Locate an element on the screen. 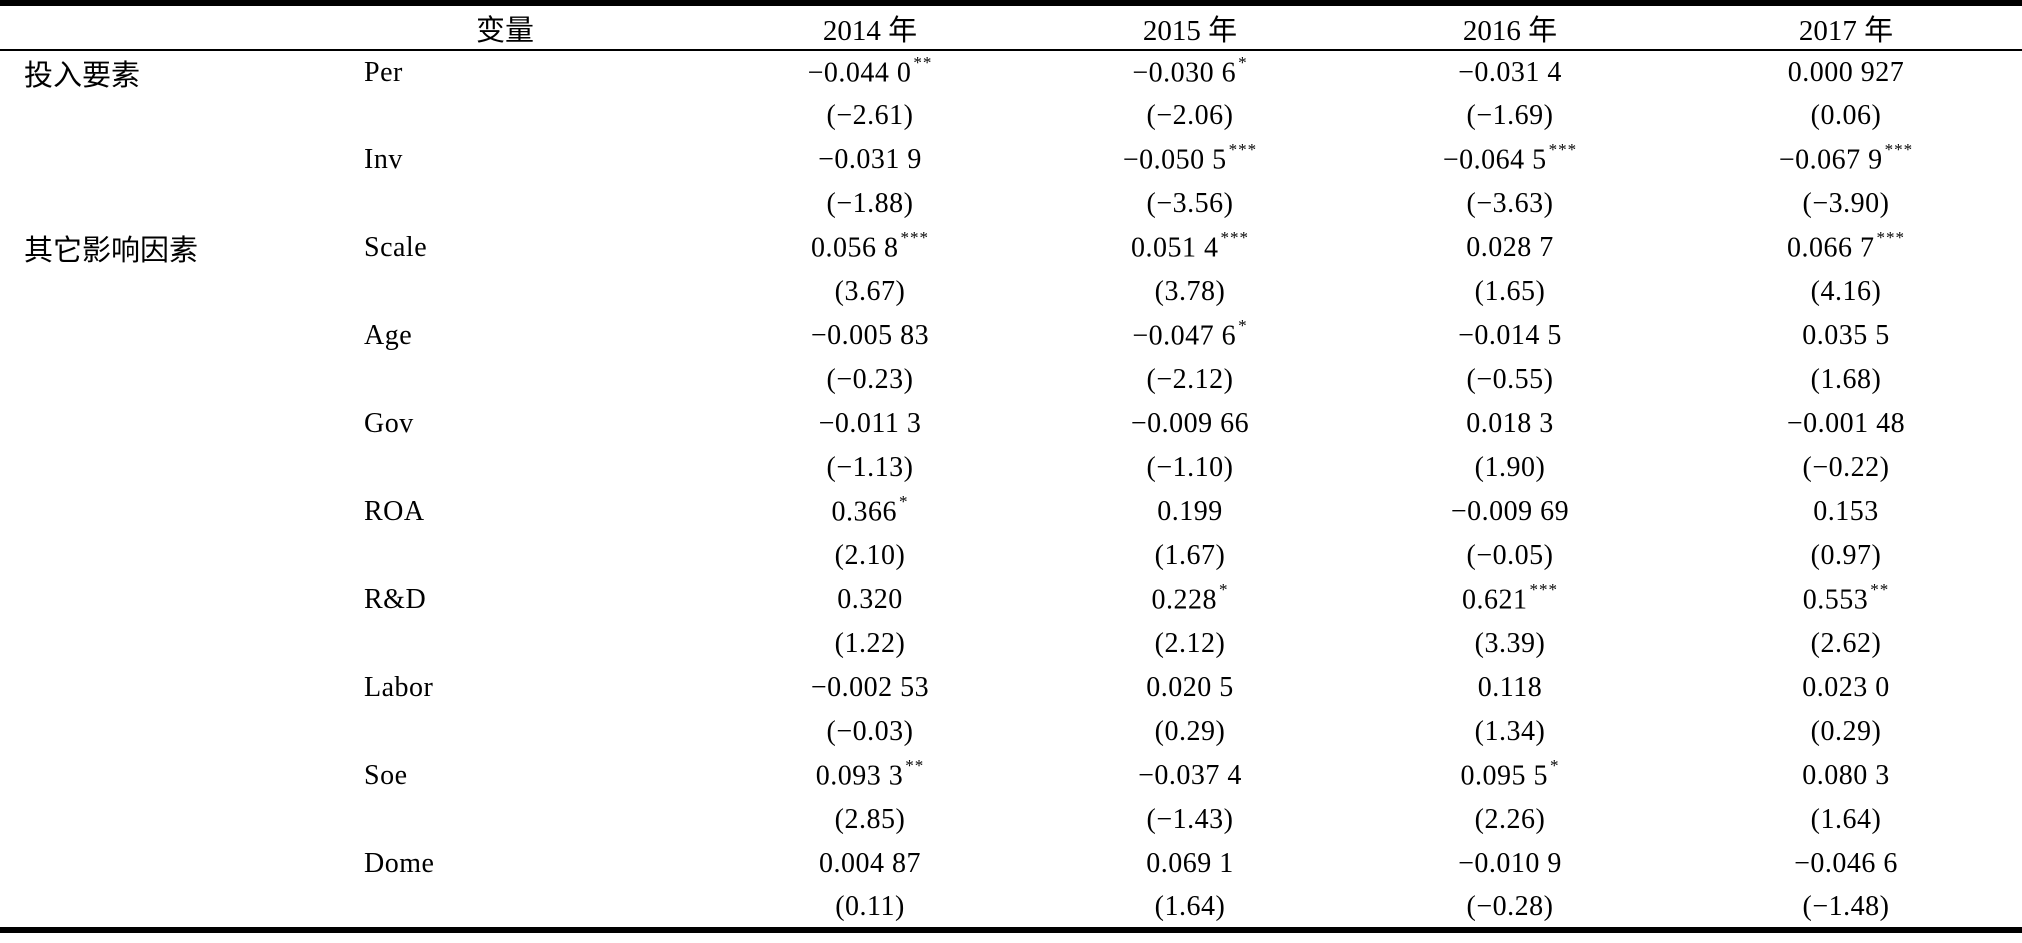 The image size is (2022, 943). coefficient-value: −0.009 69 is located at coordinates (1510, 511).